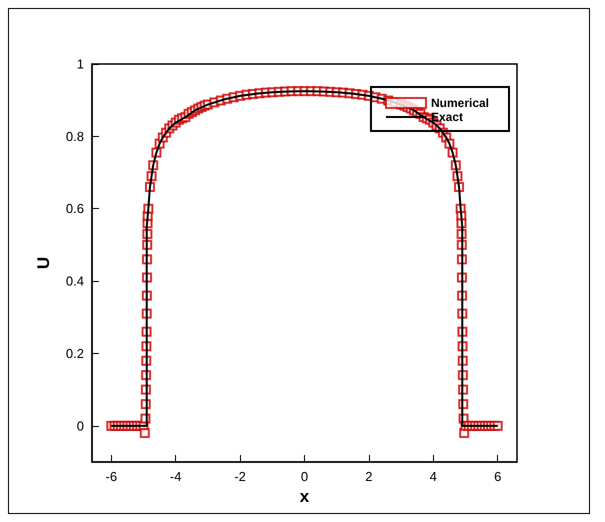 The width and height of the screenshot is (605, 522). What do you see at coordinates (112, 476) in the screenshot?
I see `x-tick-label: -6` at bounding box center [112, 476].